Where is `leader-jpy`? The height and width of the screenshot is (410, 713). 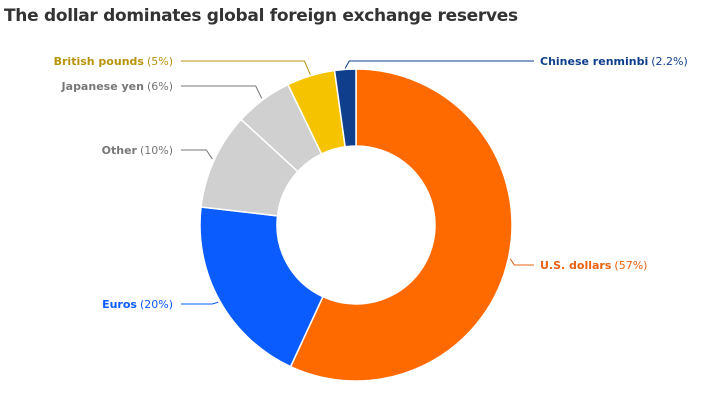 leader-jpy is located at coordinates (222, 92).